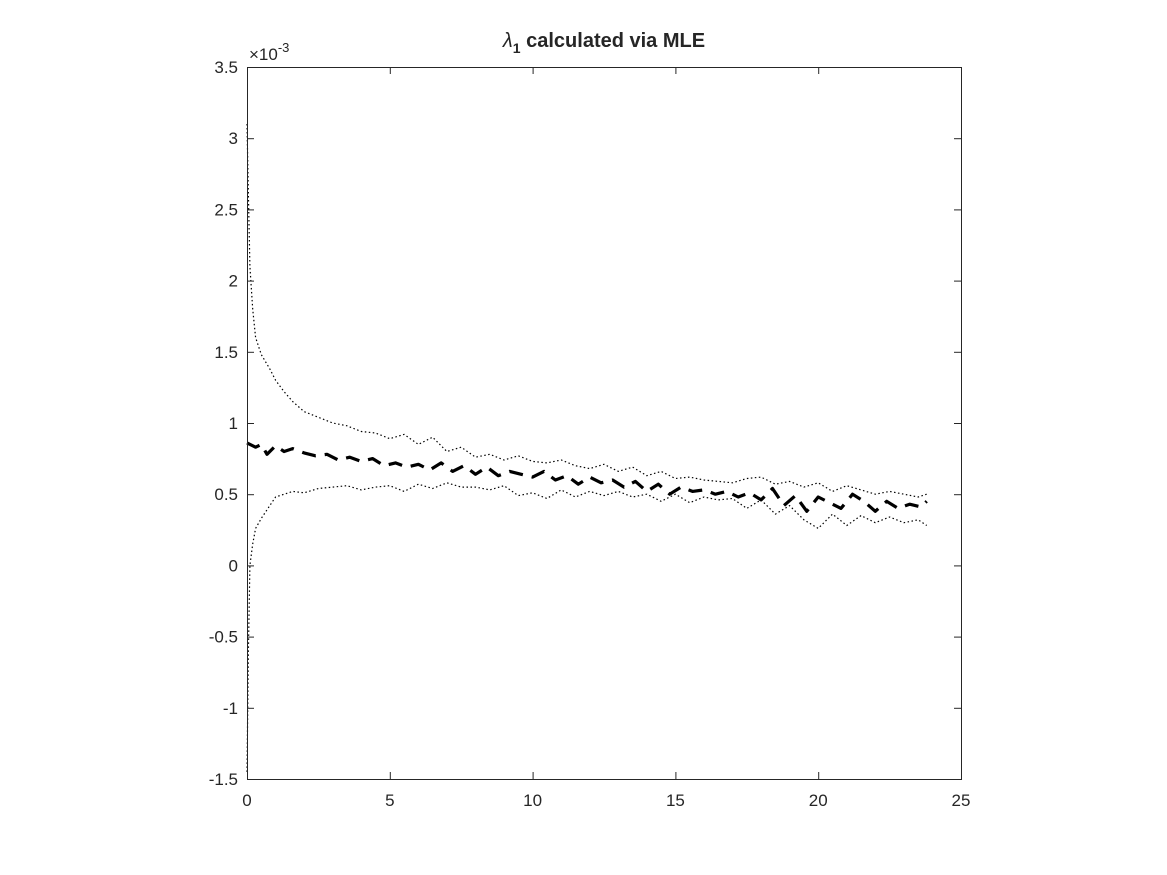 The width and height of the screenshot is (1167, 875). Describe the element at coordinates (613, 41) in the screenshot. I see `title-rest: calculated via MLE` at that location.